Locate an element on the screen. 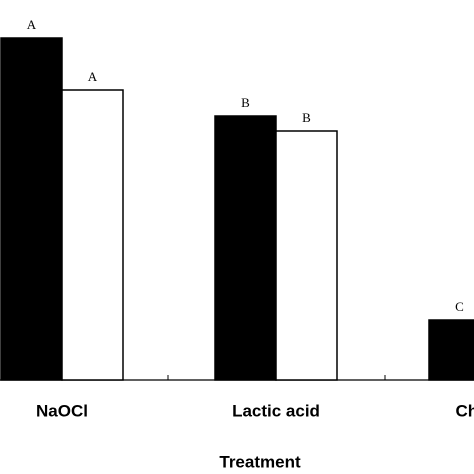 The width and height of the screenshot is (474, 474). x-axis-label: Treatment is located at coordinates (260, 461).